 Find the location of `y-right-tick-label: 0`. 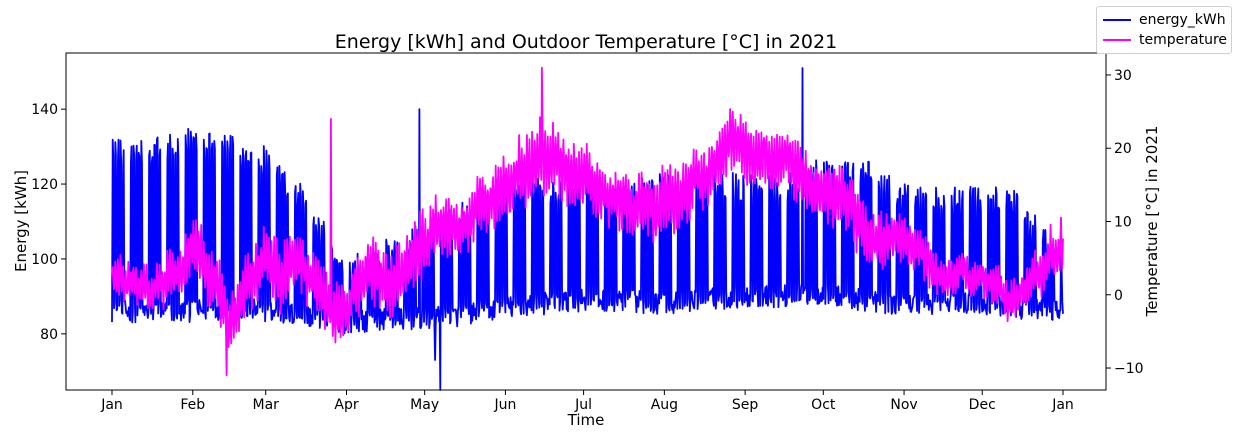

y-right-tick-label: 0 is located at coordinates (1118, 296).